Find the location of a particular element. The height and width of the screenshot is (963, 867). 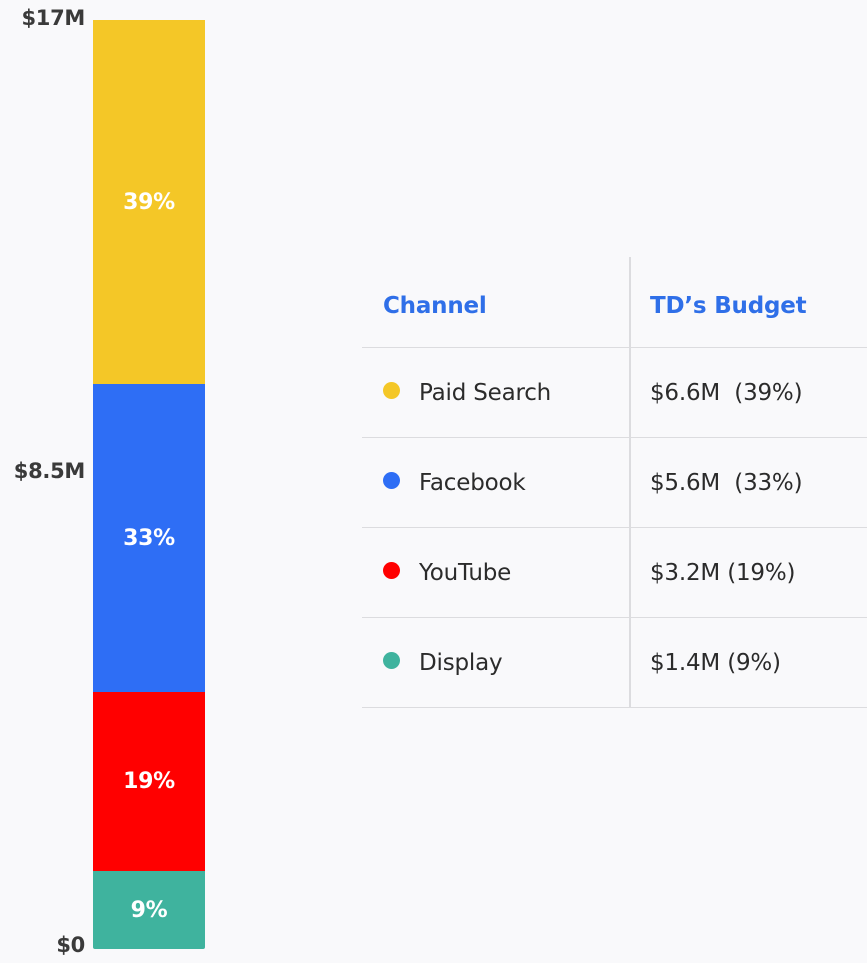

y-tick-label-bottom: $0 is located at coordinates (70, 945).